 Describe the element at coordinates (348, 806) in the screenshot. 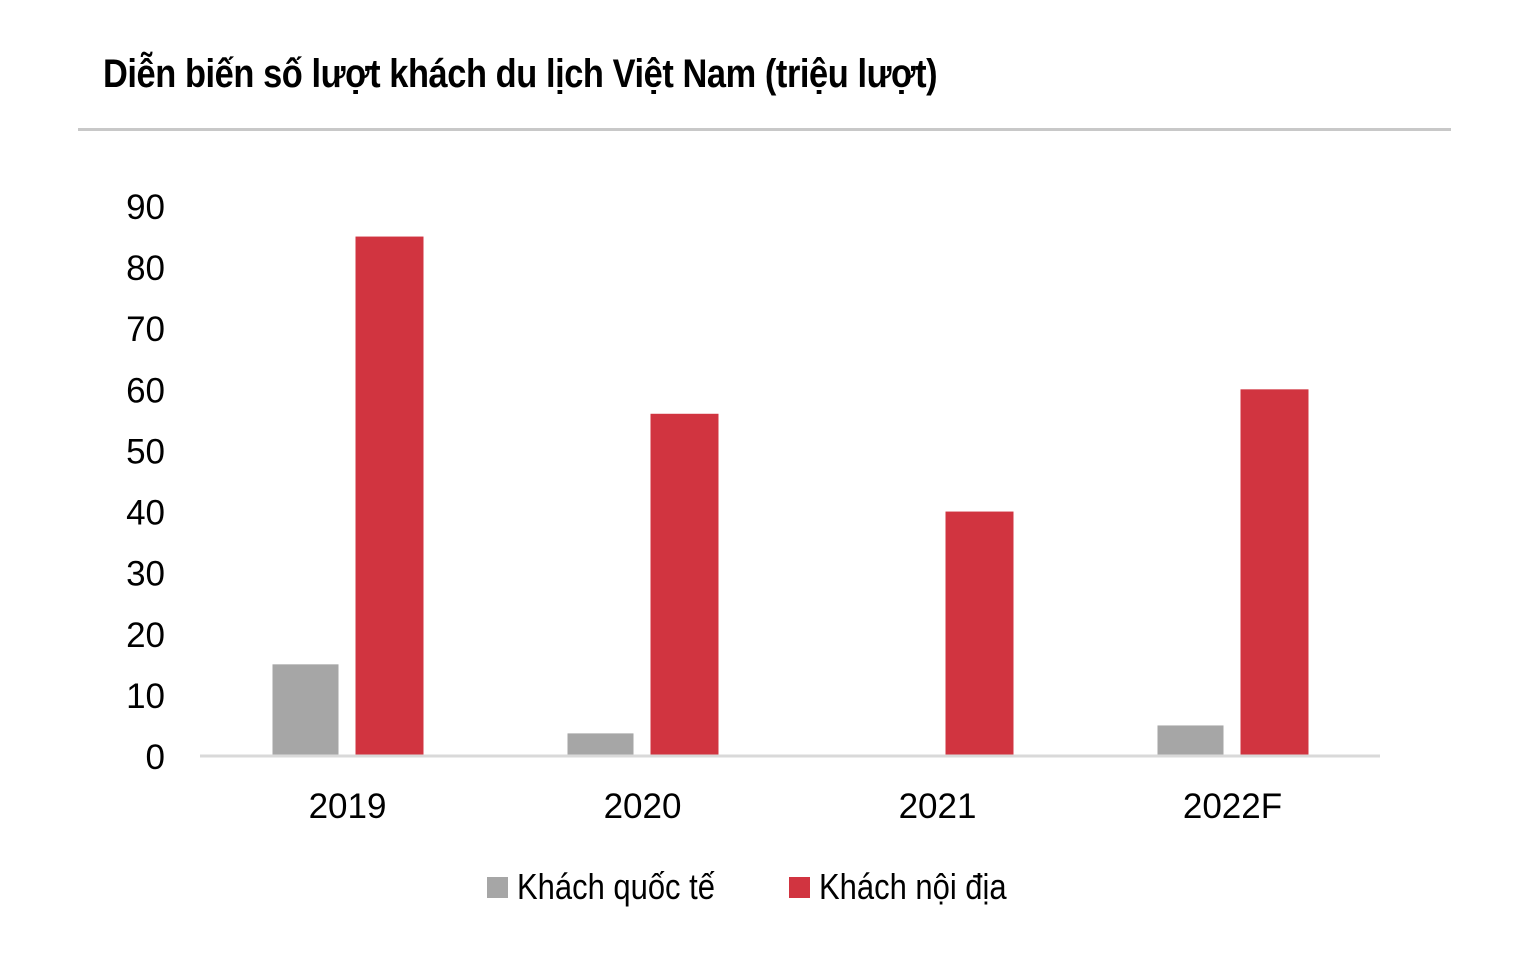

I see `x-tick-label: 2019` at that location.